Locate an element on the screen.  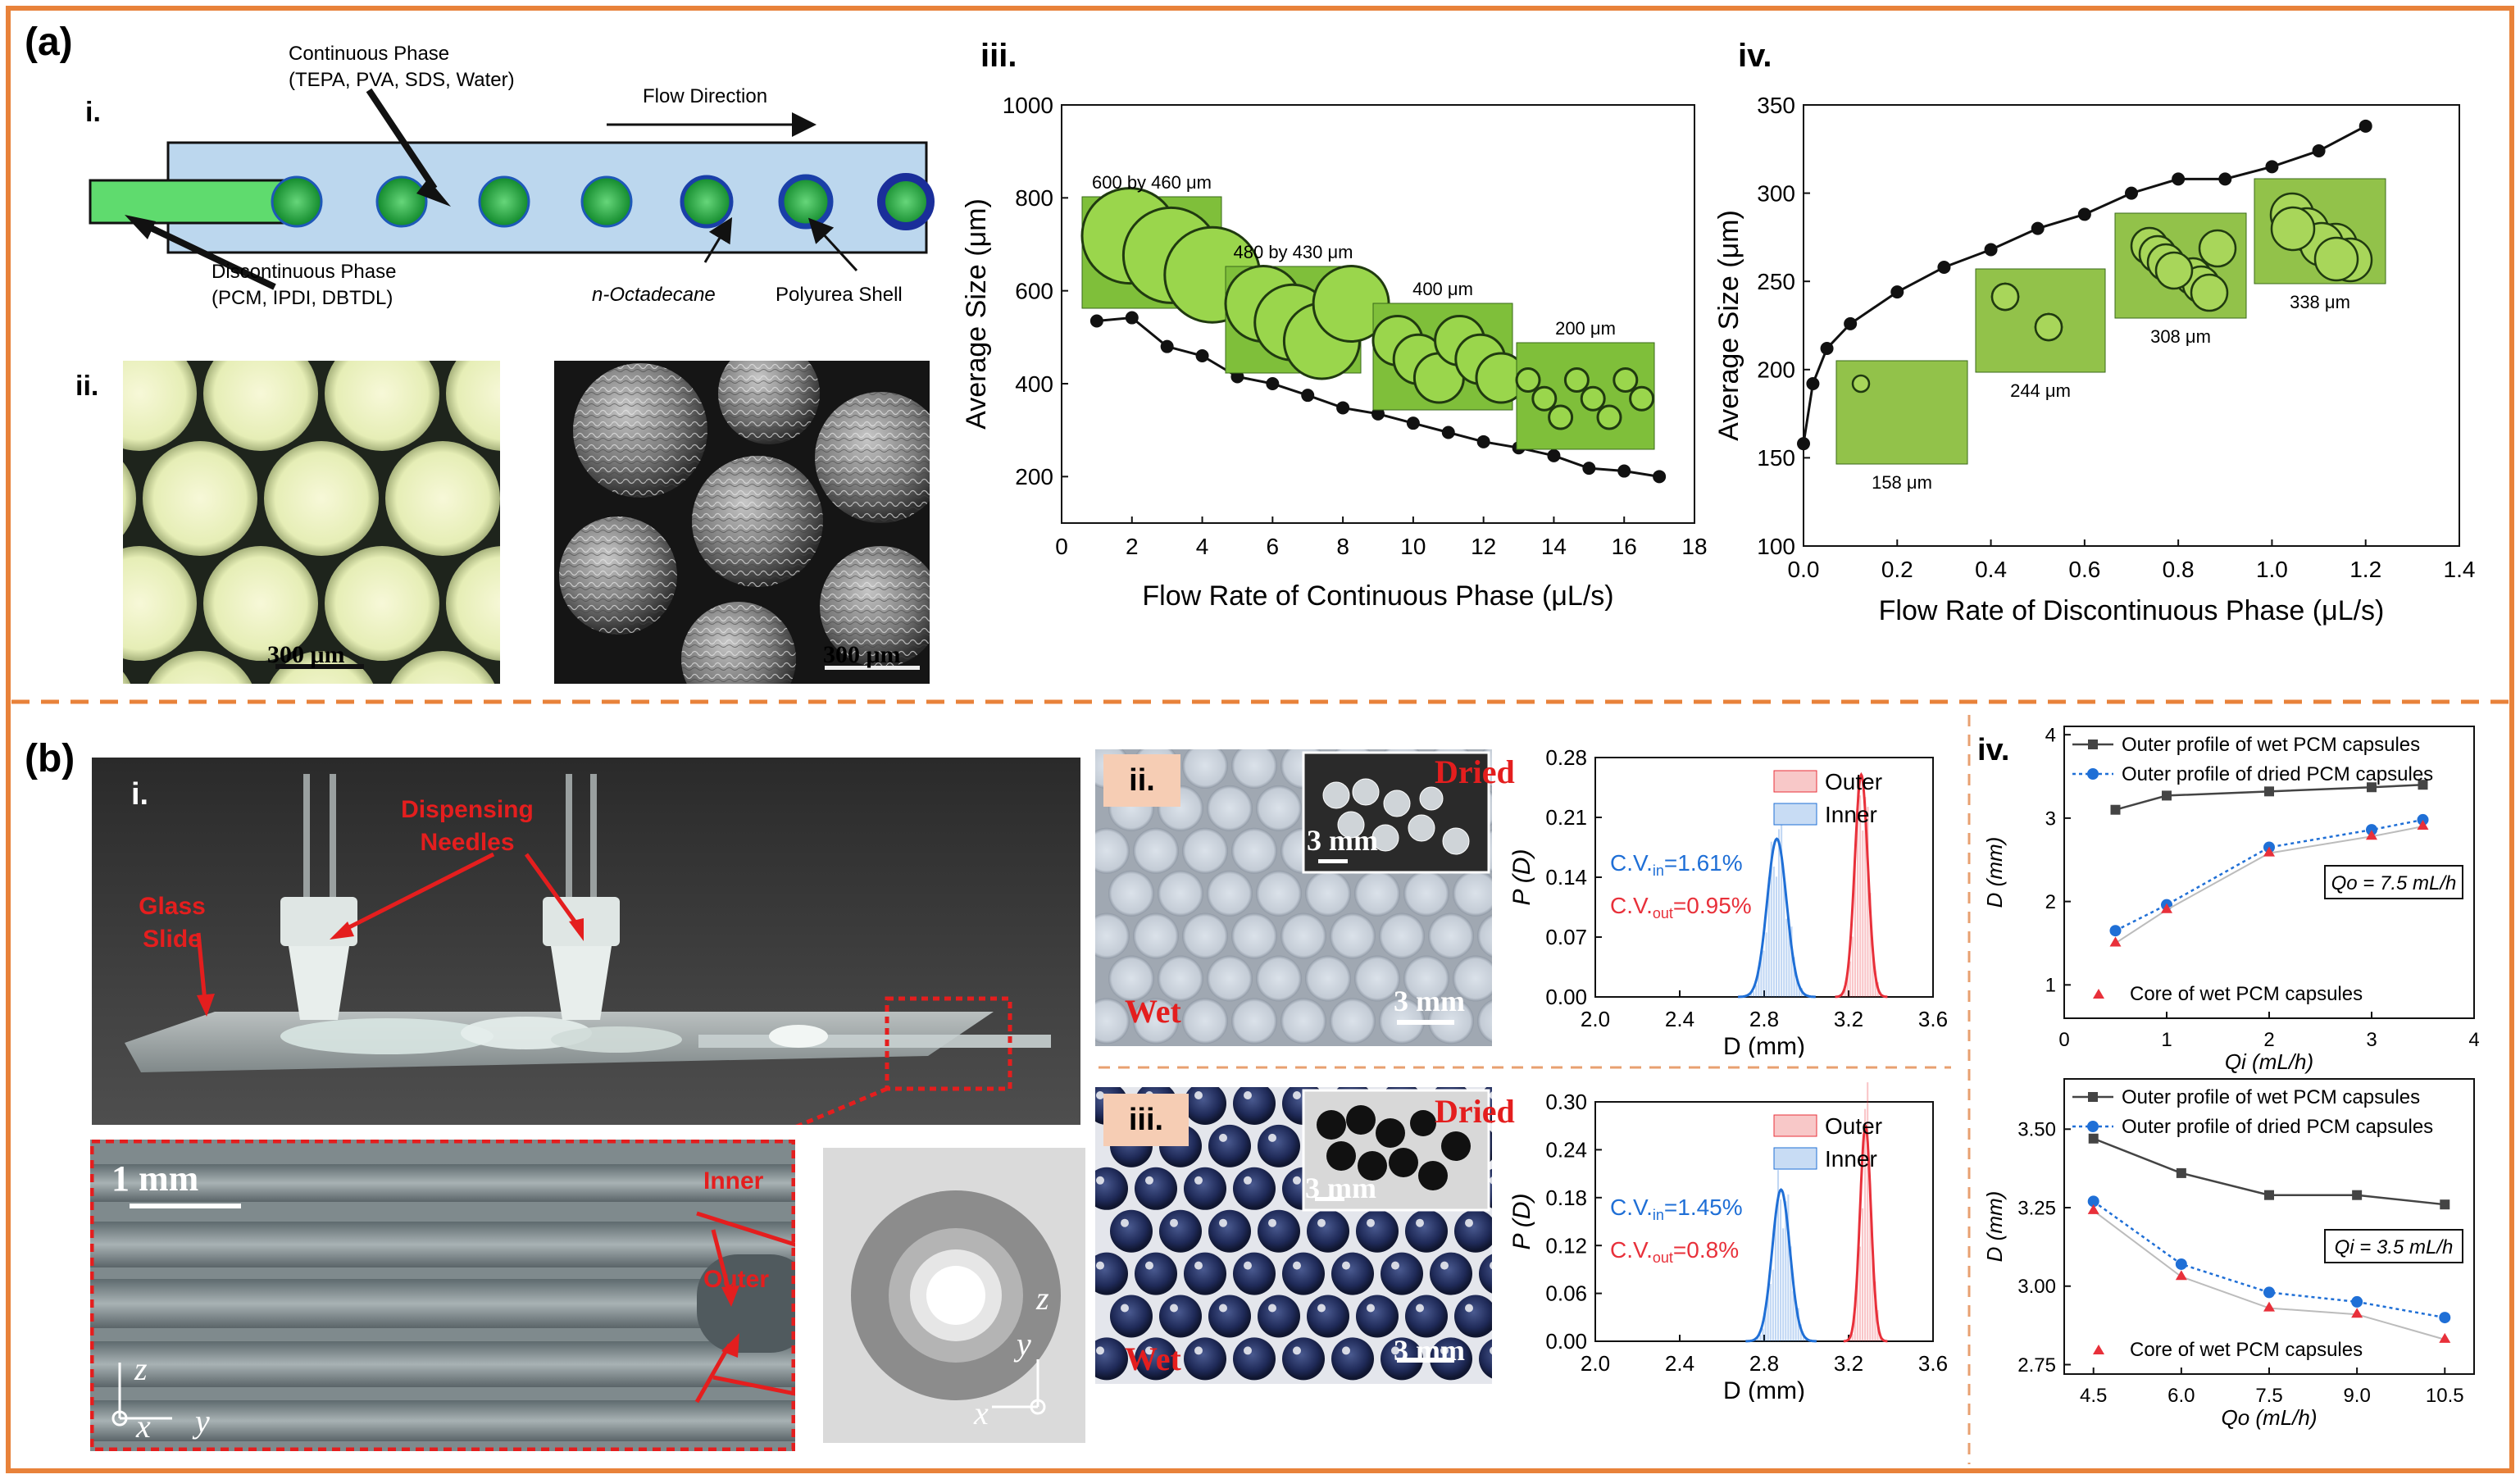
x-tick-label: 0.6 is located at coordinates (2084, 569).